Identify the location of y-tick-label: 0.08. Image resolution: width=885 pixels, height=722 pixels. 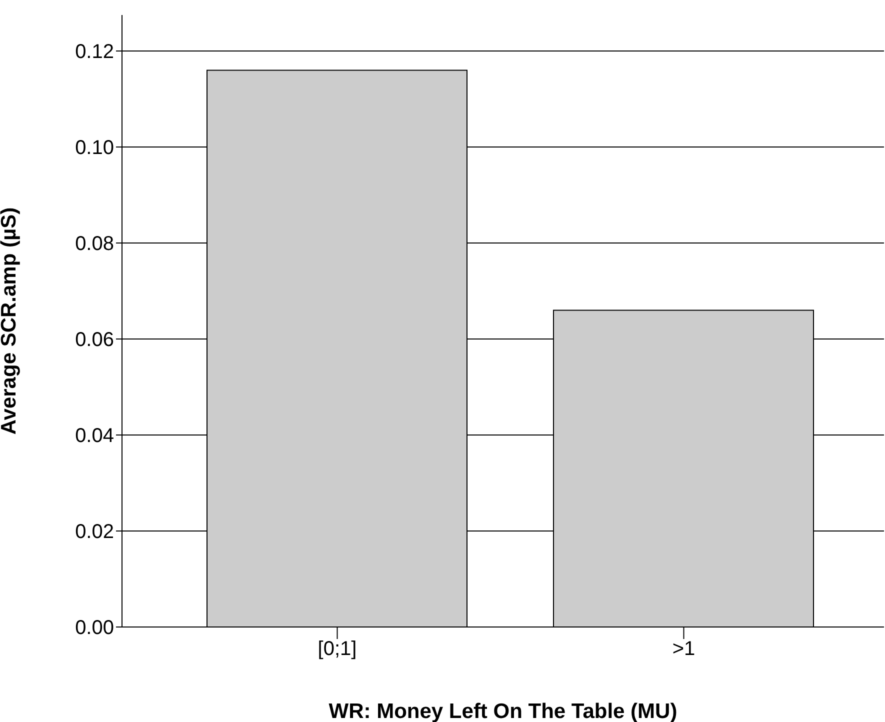
(94, 244).